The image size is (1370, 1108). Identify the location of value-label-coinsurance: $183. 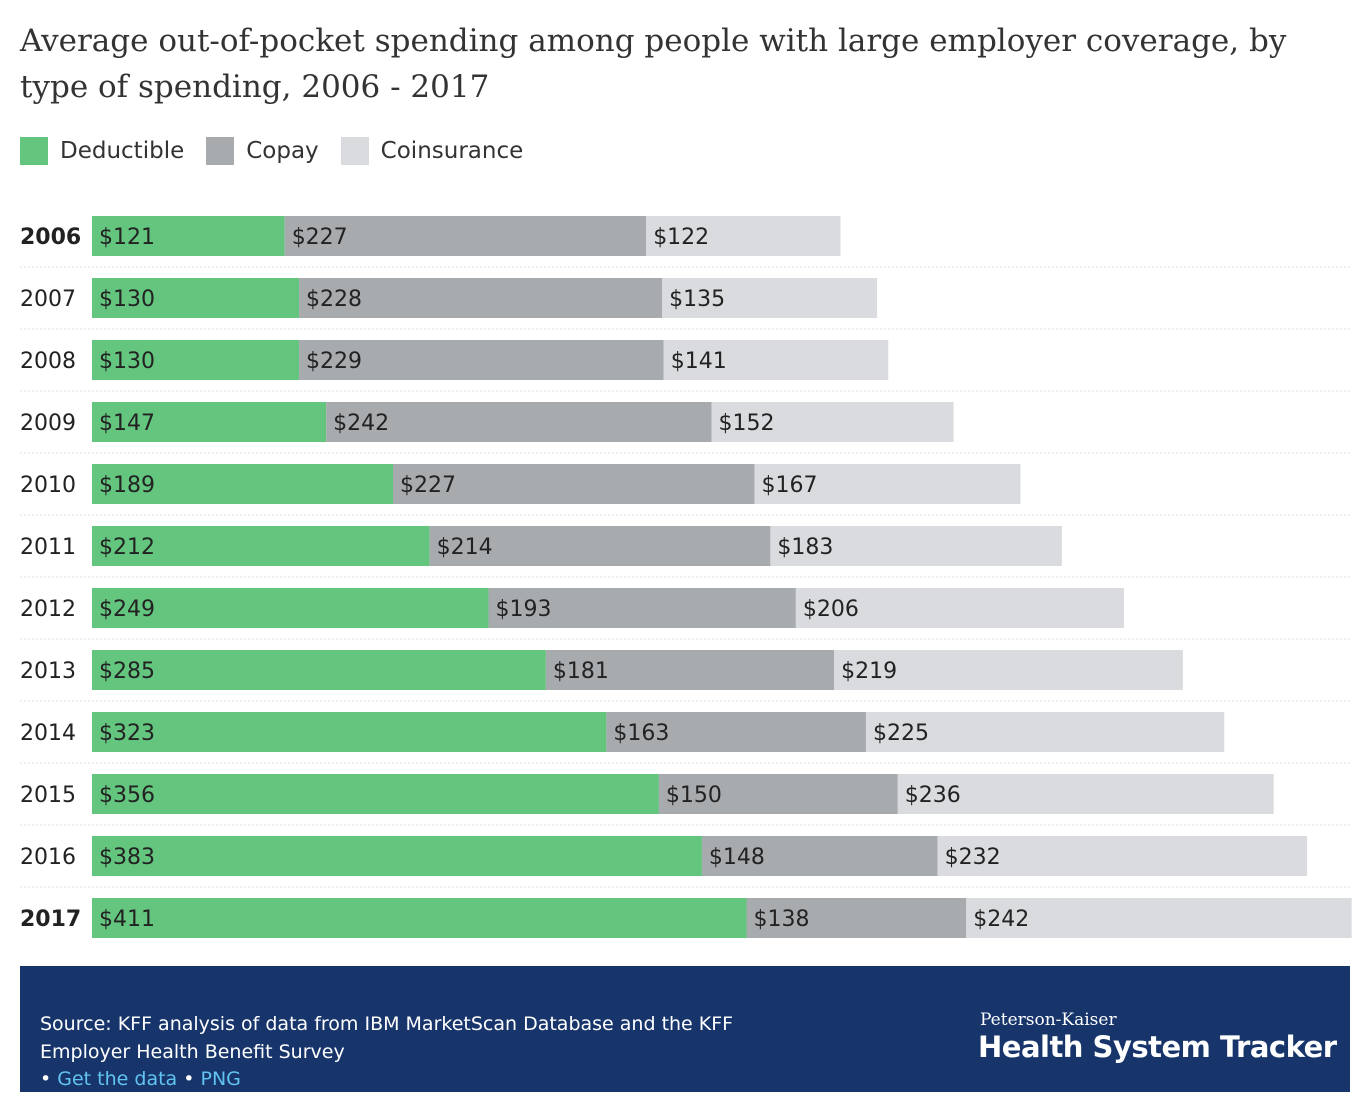
(805, 547).